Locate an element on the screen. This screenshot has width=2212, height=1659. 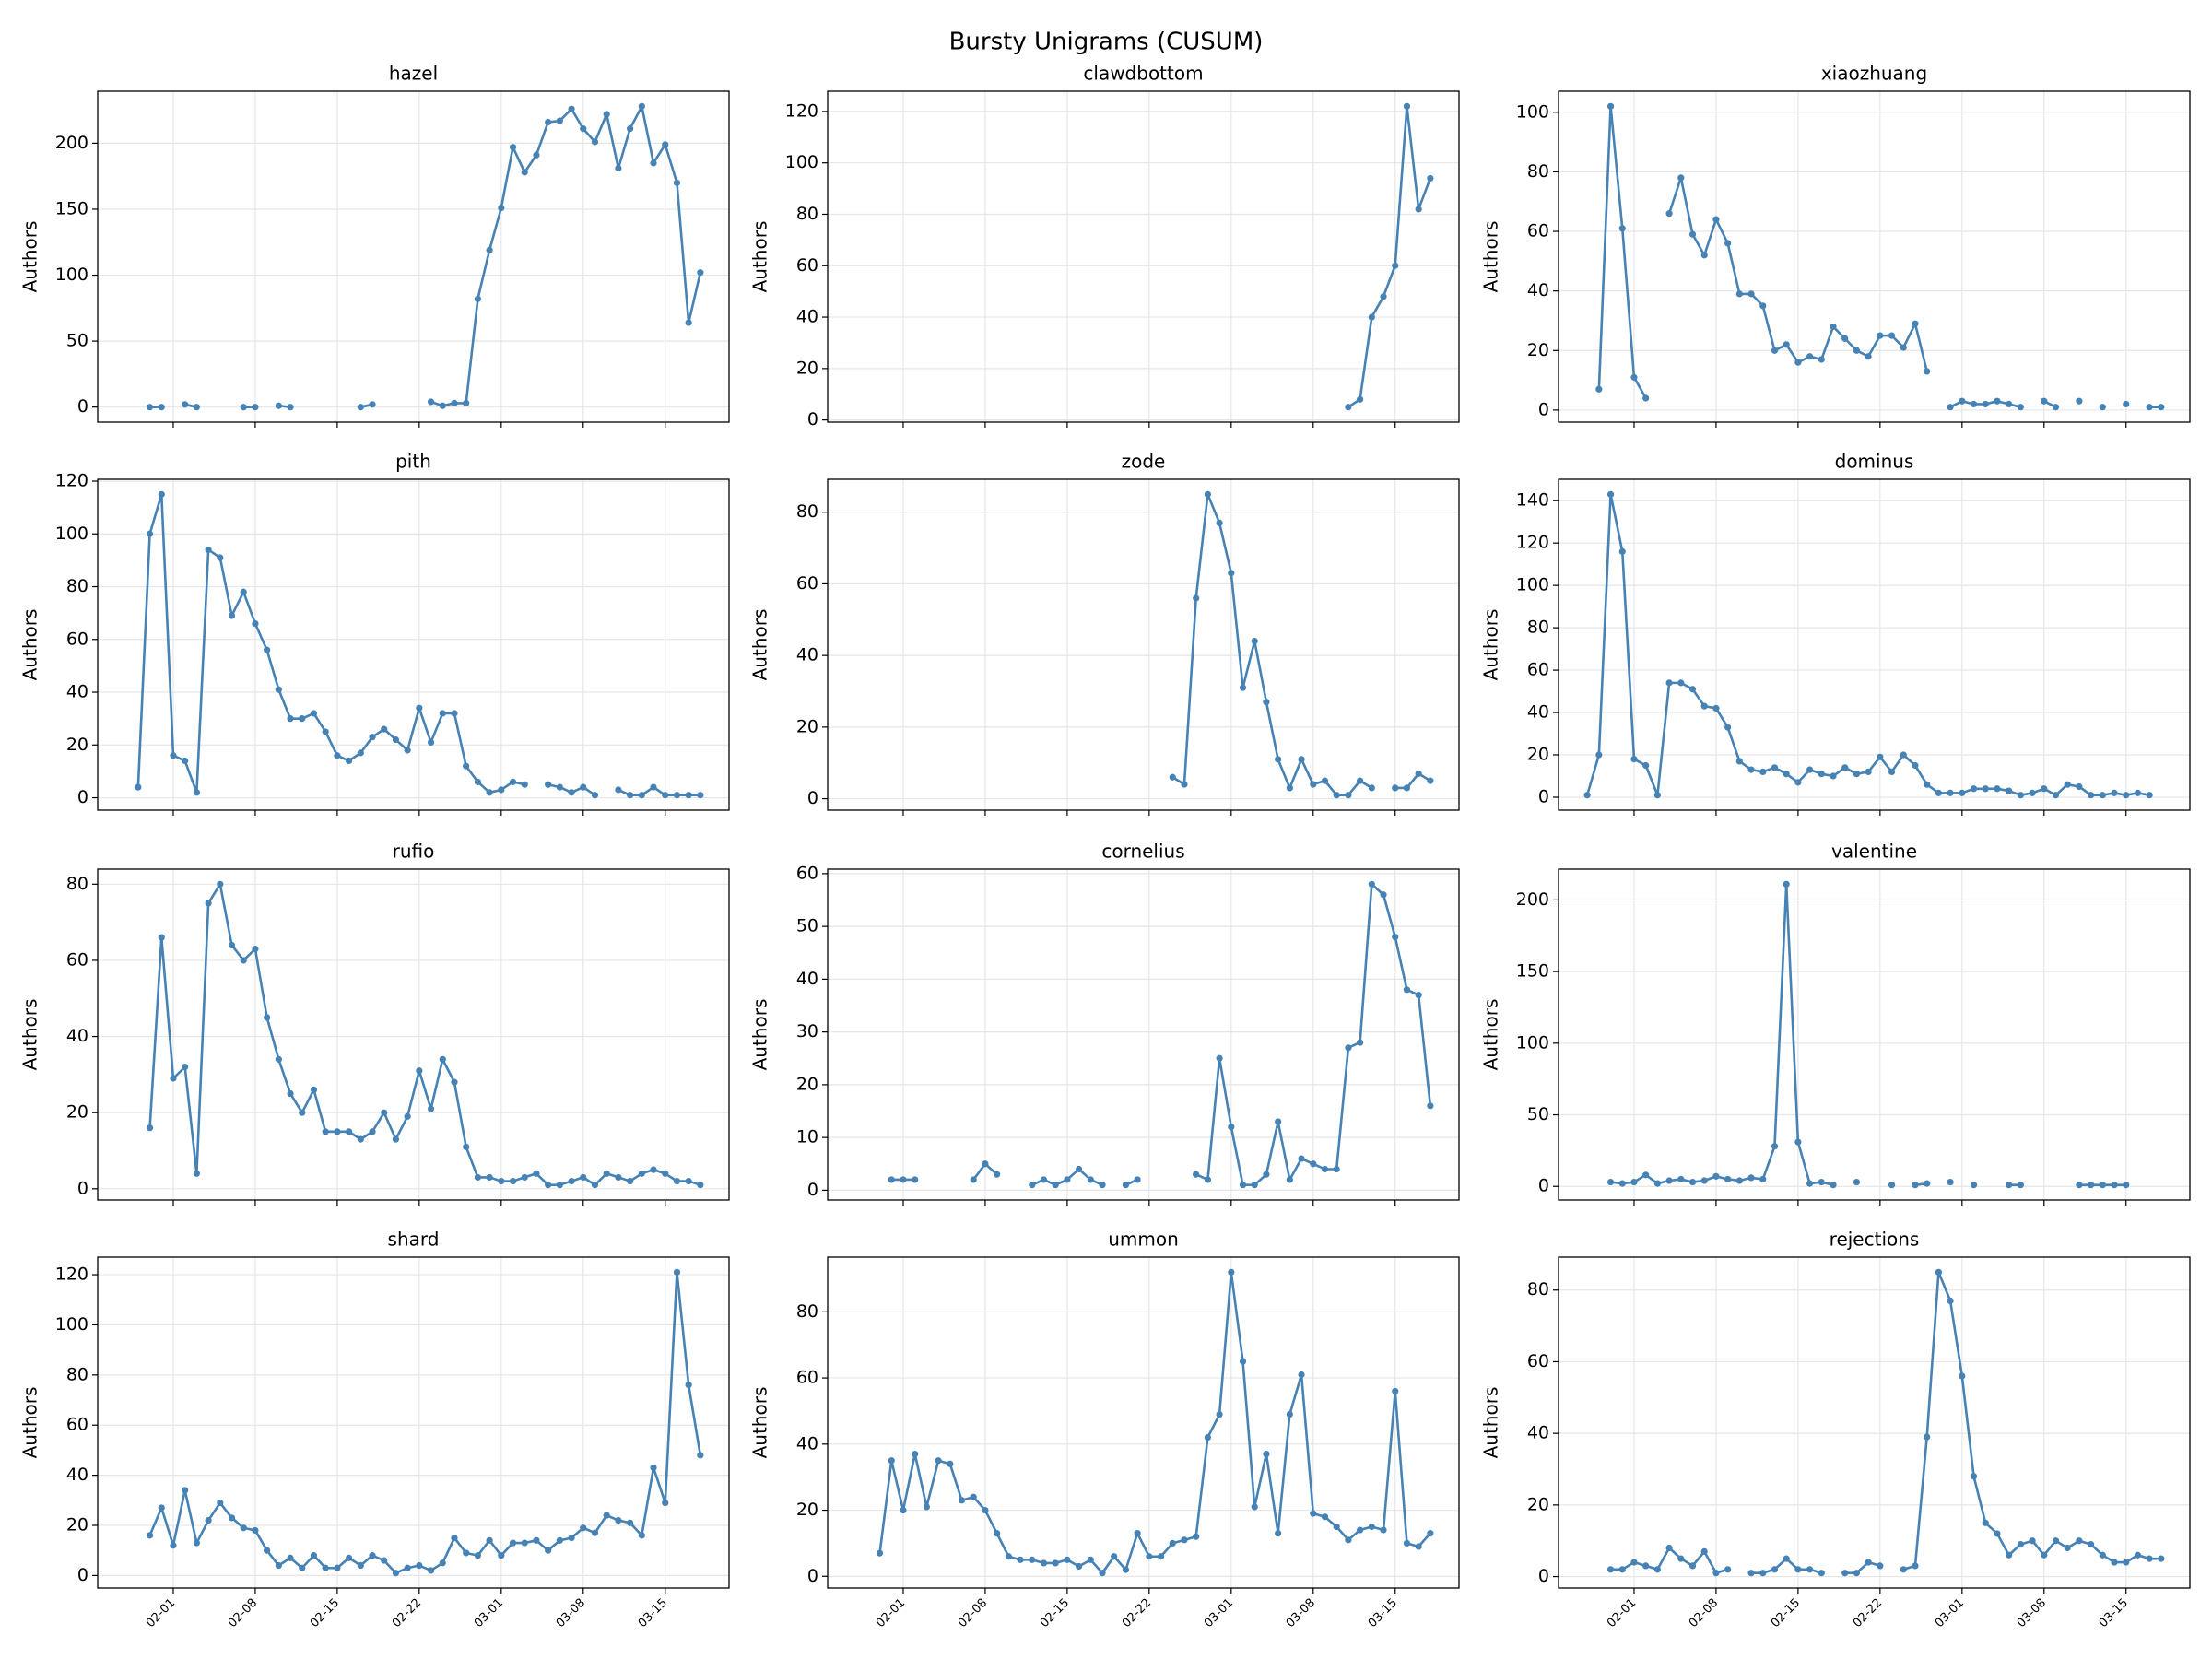
subplot-title: dominus is located at coordinates (1874, 462).